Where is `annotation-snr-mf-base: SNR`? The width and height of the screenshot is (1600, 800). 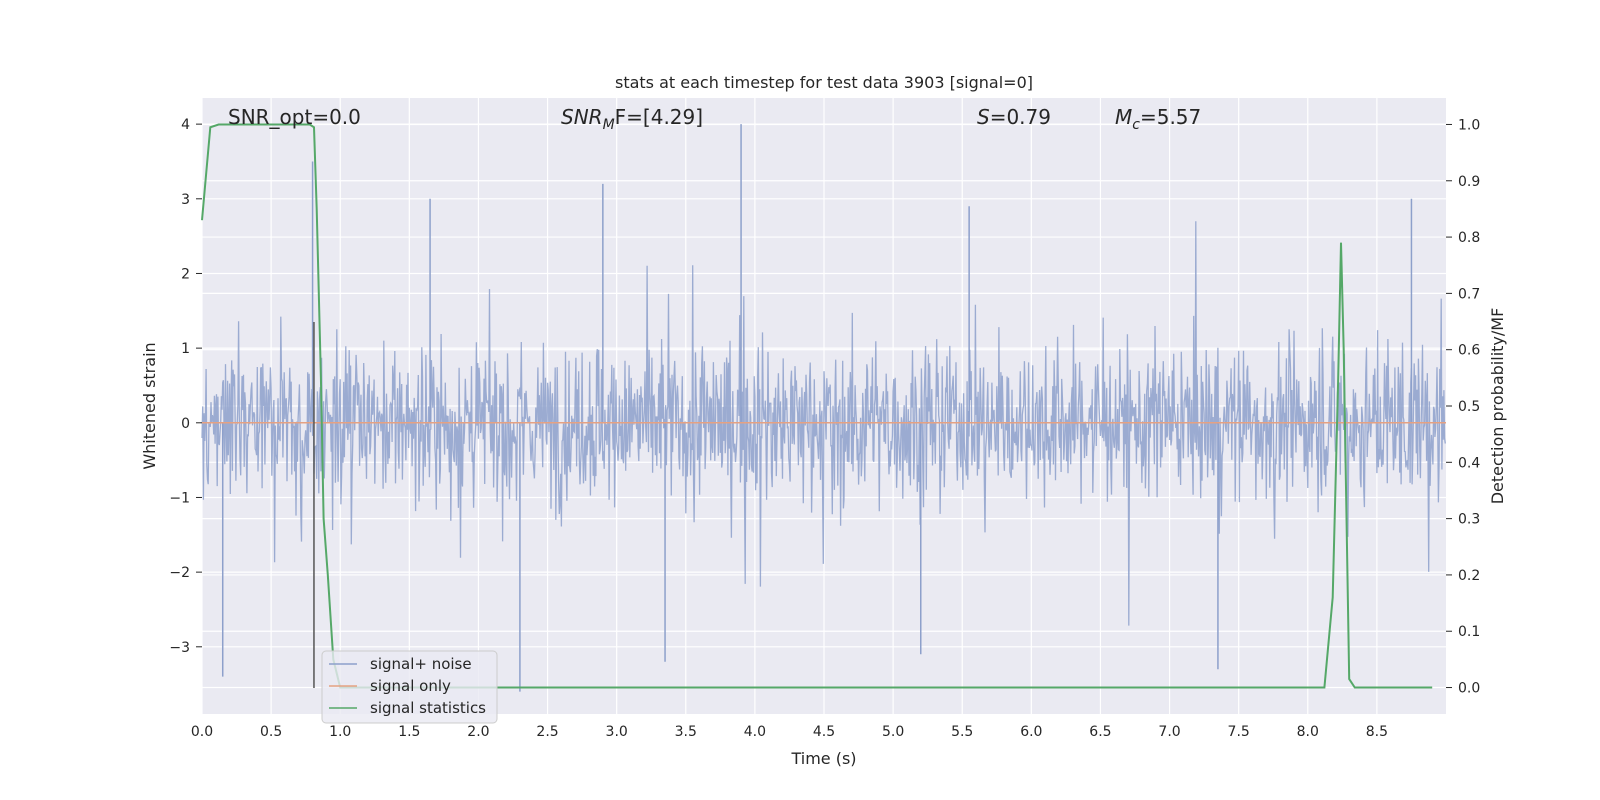
annotation-snr-mf-base: SNR is located at coordinates (582, 117).